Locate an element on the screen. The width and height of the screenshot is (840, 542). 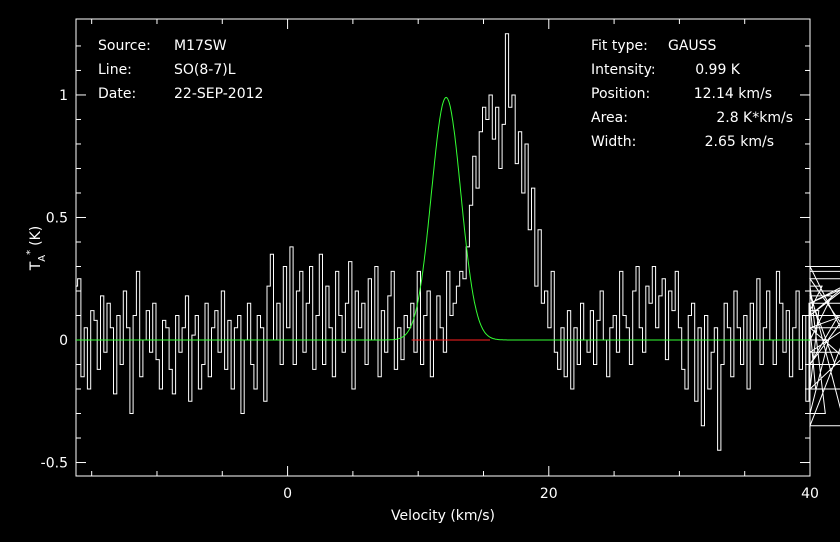
fit-area-label: Area: is located at coordinates (609, 118).